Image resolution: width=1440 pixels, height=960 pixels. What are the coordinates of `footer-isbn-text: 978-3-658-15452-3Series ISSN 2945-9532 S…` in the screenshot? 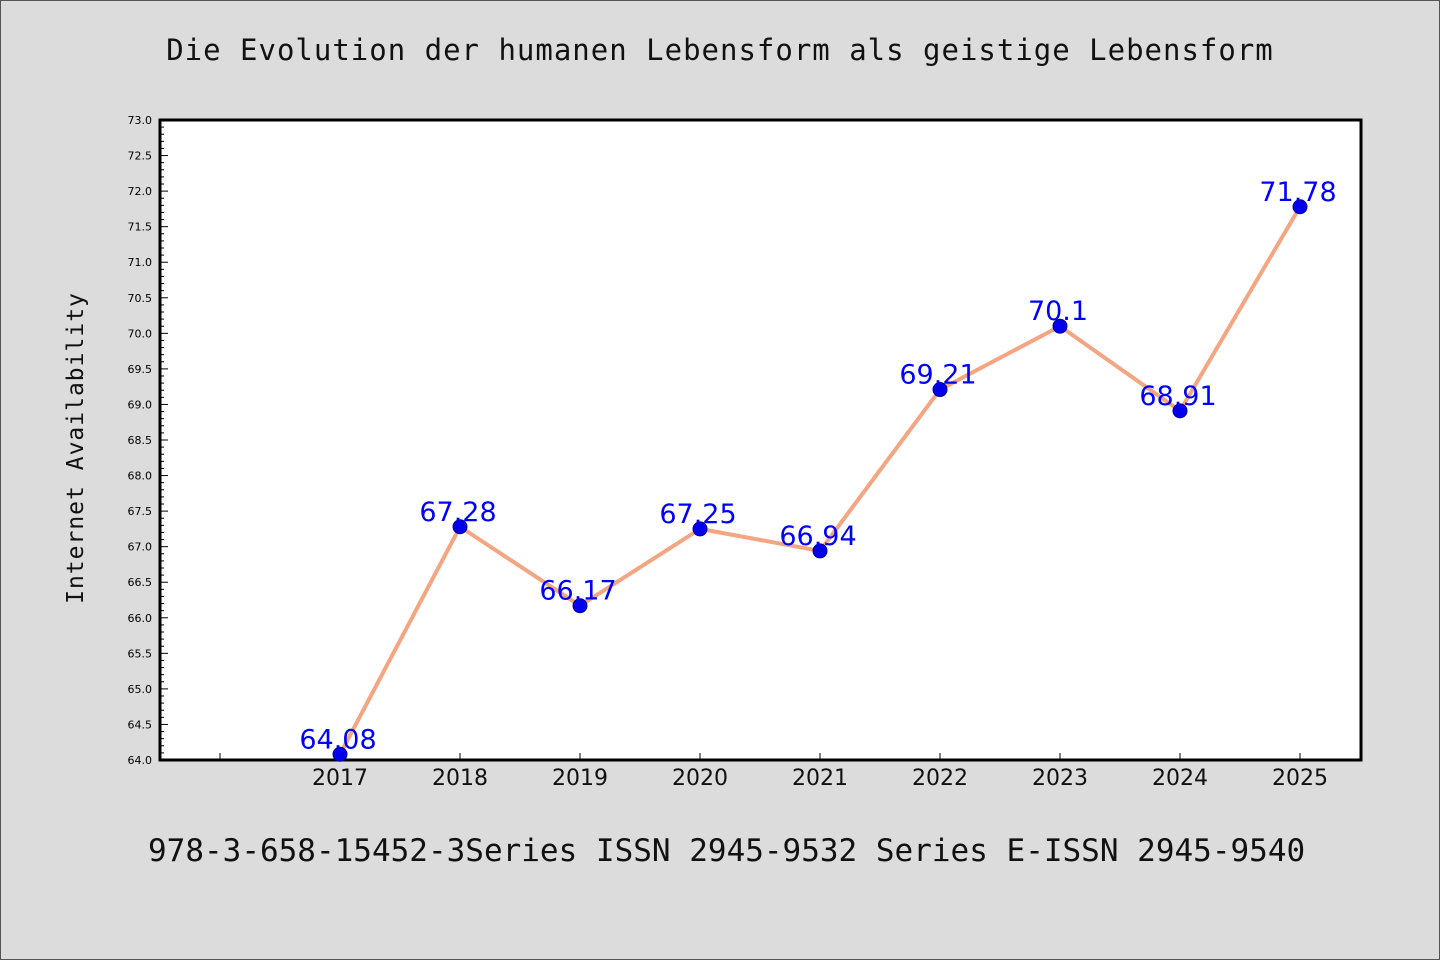 It's located at (727, 851).